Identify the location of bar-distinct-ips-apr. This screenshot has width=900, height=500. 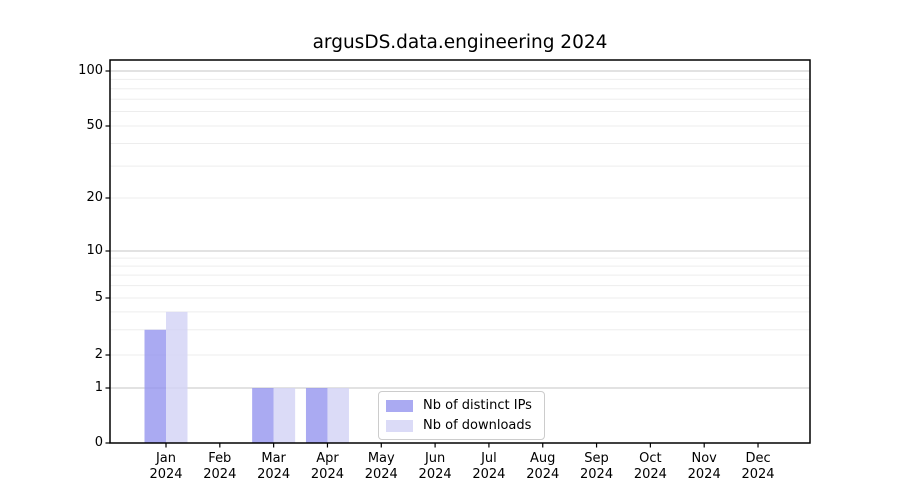
(316, 415).